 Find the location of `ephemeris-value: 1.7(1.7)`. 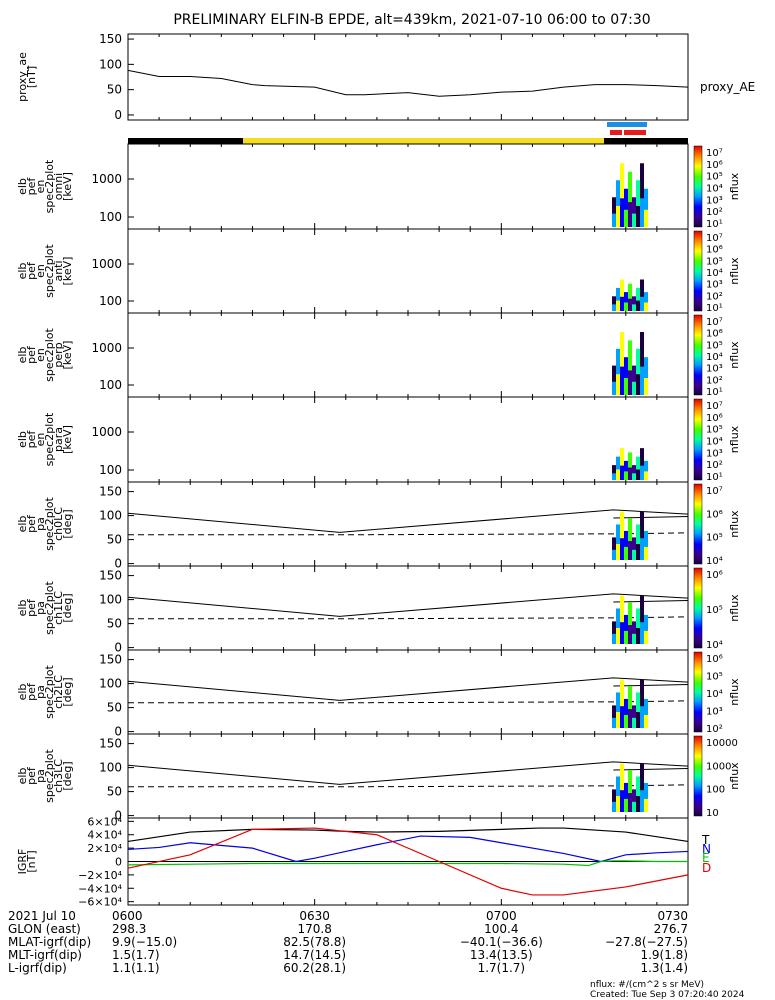

ephemeris-value: 1.7(1.7) is located at coordinates (502, 968).